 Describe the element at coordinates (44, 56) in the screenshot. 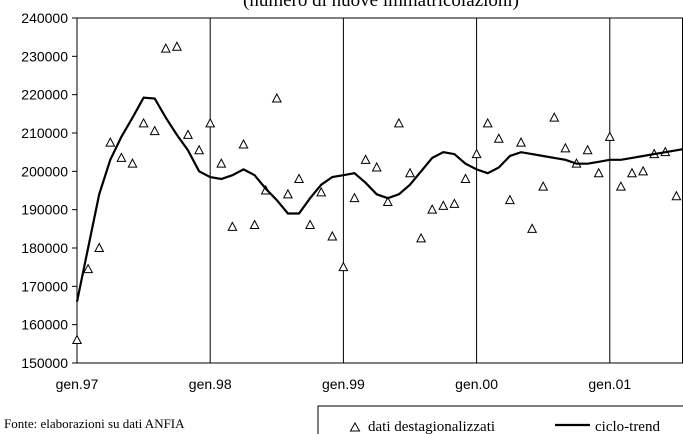

I see `y-tick-label: 230000` at that location.